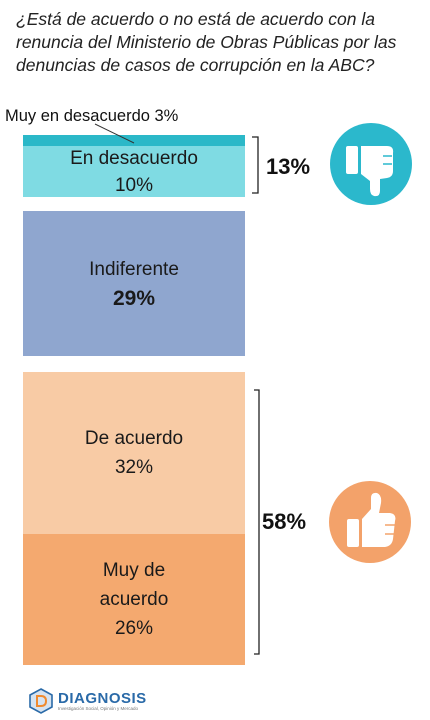  Describe the element at coordinates (134, 298) in the screenshot. I see `indiferente-value: 29%` at that location.